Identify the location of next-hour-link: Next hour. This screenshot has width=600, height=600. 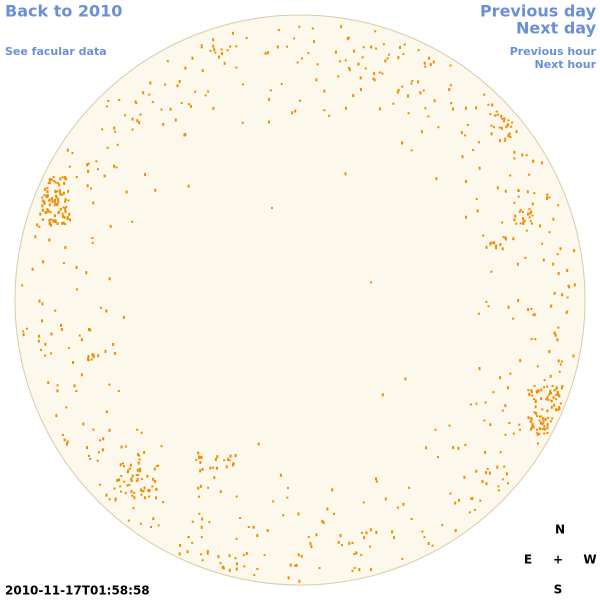
(566, 64).